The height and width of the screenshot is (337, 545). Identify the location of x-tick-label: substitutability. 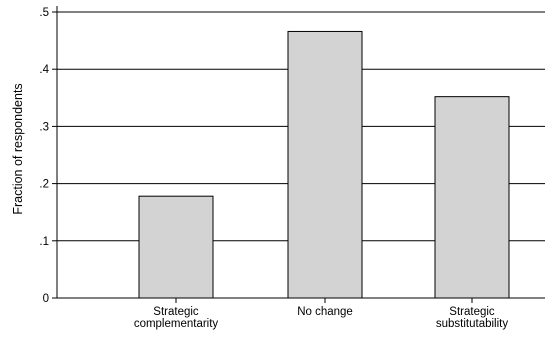
(472, 324).